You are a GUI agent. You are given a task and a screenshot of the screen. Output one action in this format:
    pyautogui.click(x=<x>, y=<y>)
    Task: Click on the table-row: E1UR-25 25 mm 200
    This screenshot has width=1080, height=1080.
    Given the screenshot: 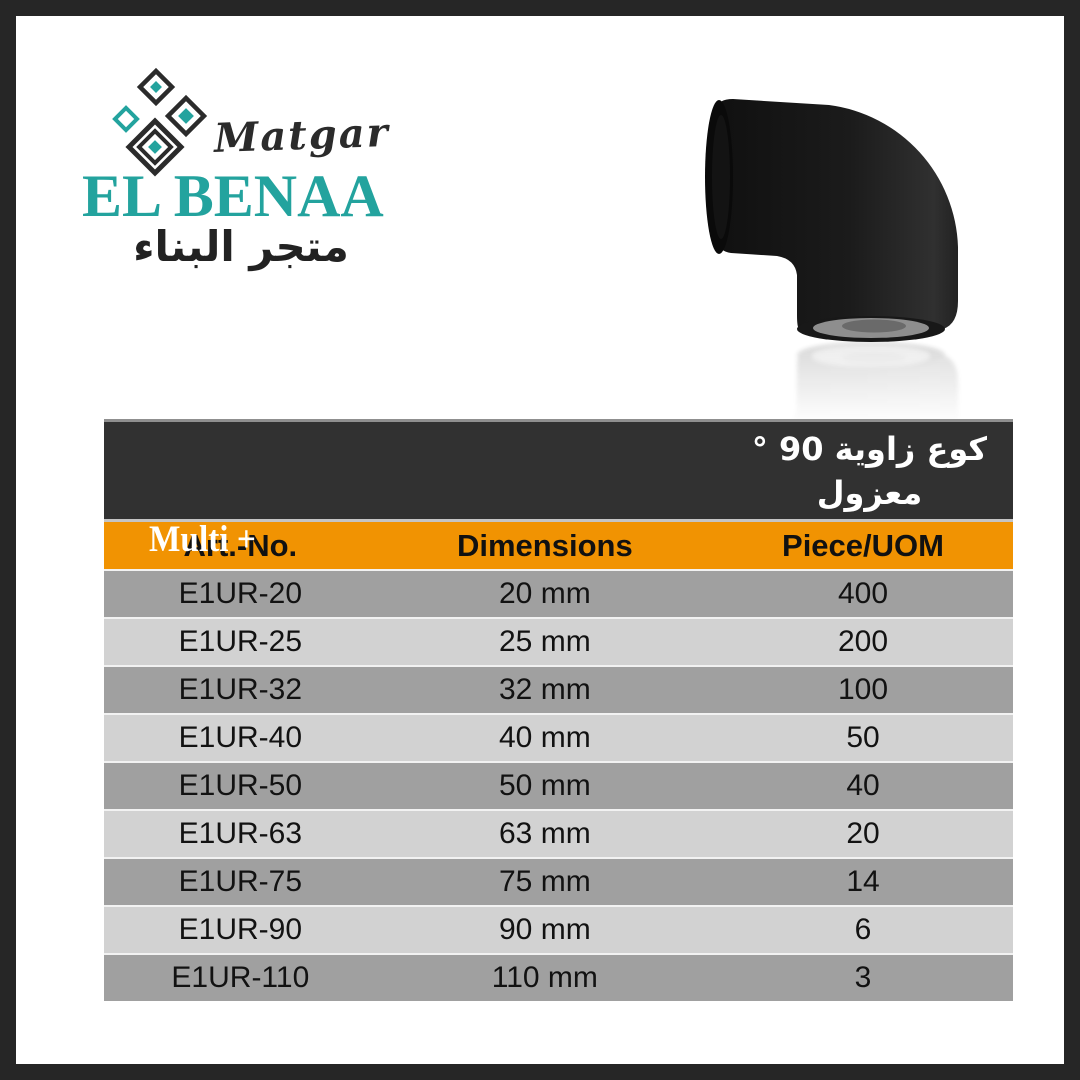 What is the action you would take?
    pyautogui.click(x=558, y=641)
    